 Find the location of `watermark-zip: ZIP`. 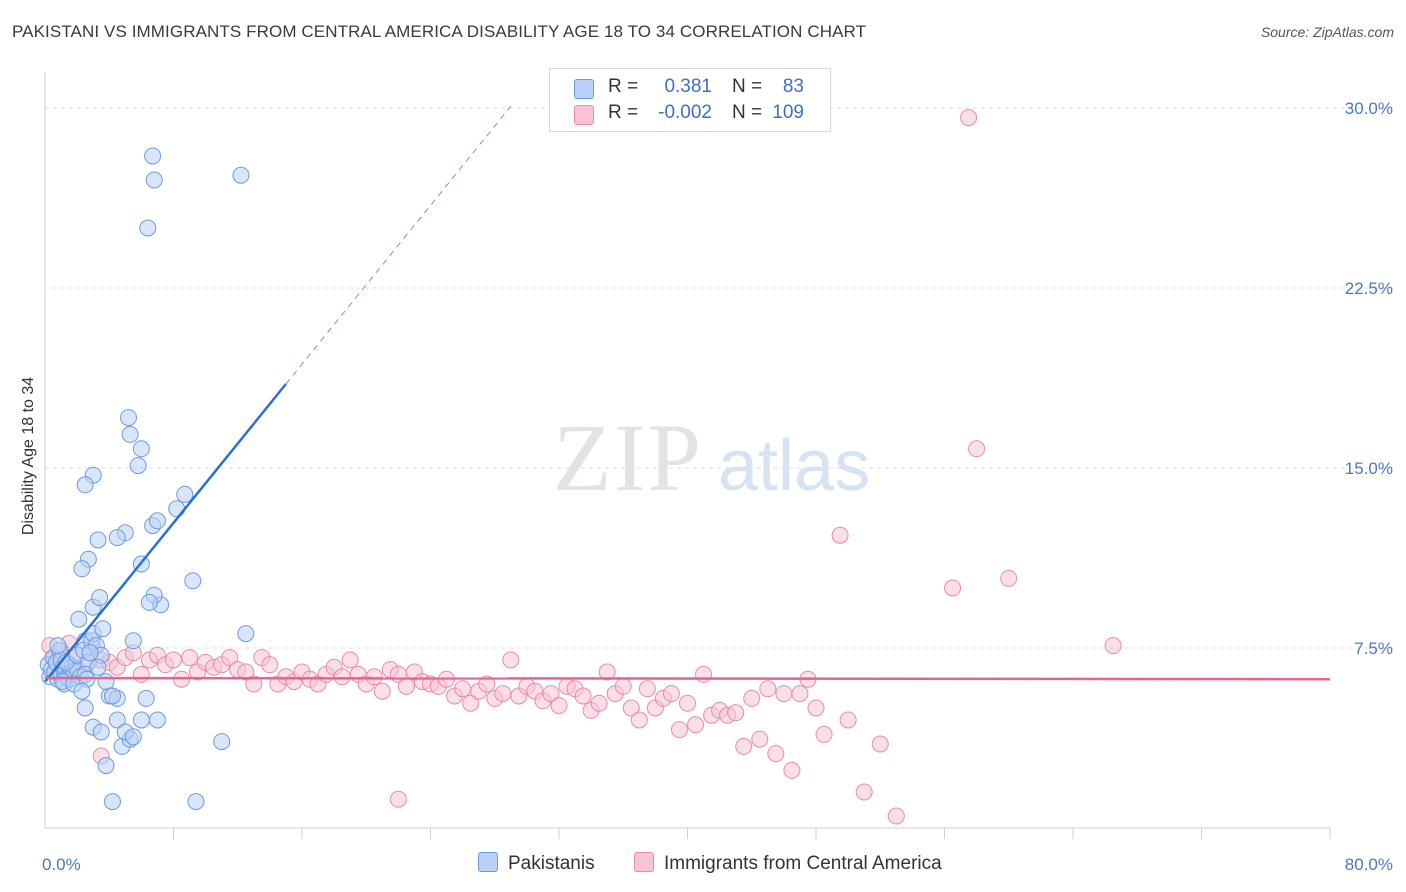

watermark-zip: ZIP is located at coordinates (628, 457).